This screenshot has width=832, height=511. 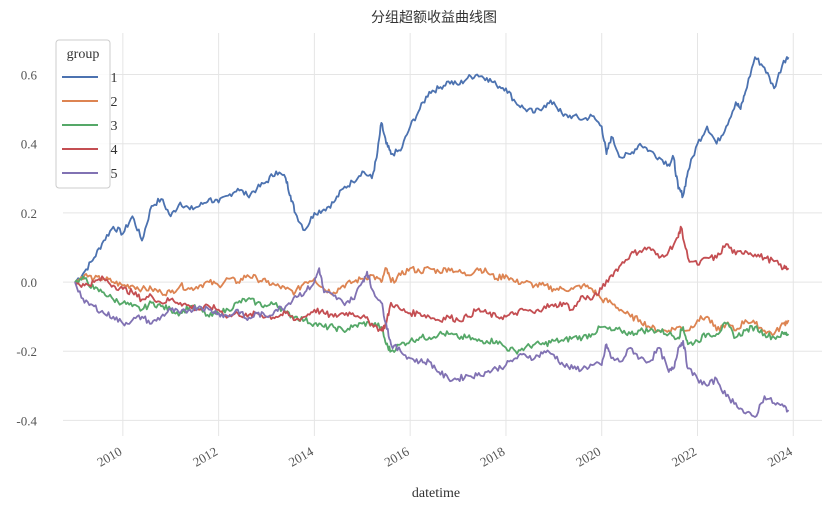 I want to click on x-tick-label: 2016, so click(x=397, y=456).